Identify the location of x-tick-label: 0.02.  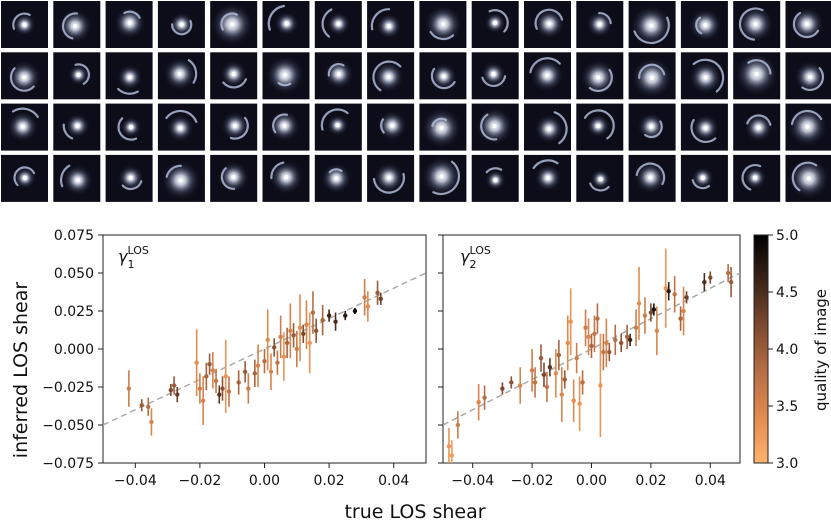
(650, 481).